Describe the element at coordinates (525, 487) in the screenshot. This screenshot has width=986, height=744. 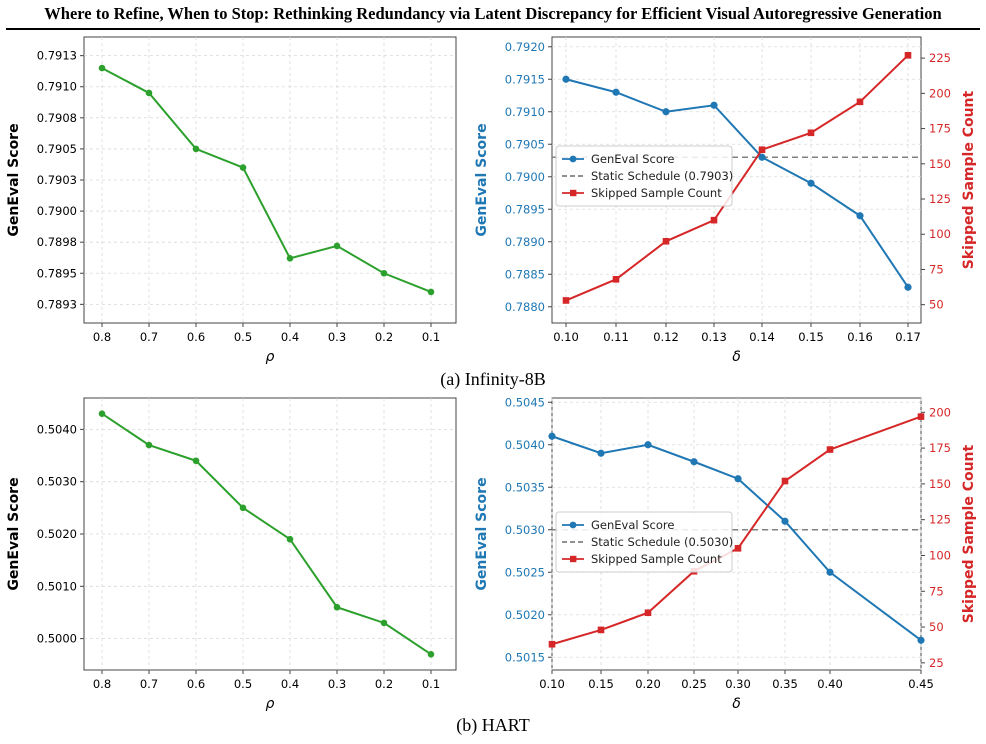
I see `p4-y-tick-label: 0.5035` at that location.